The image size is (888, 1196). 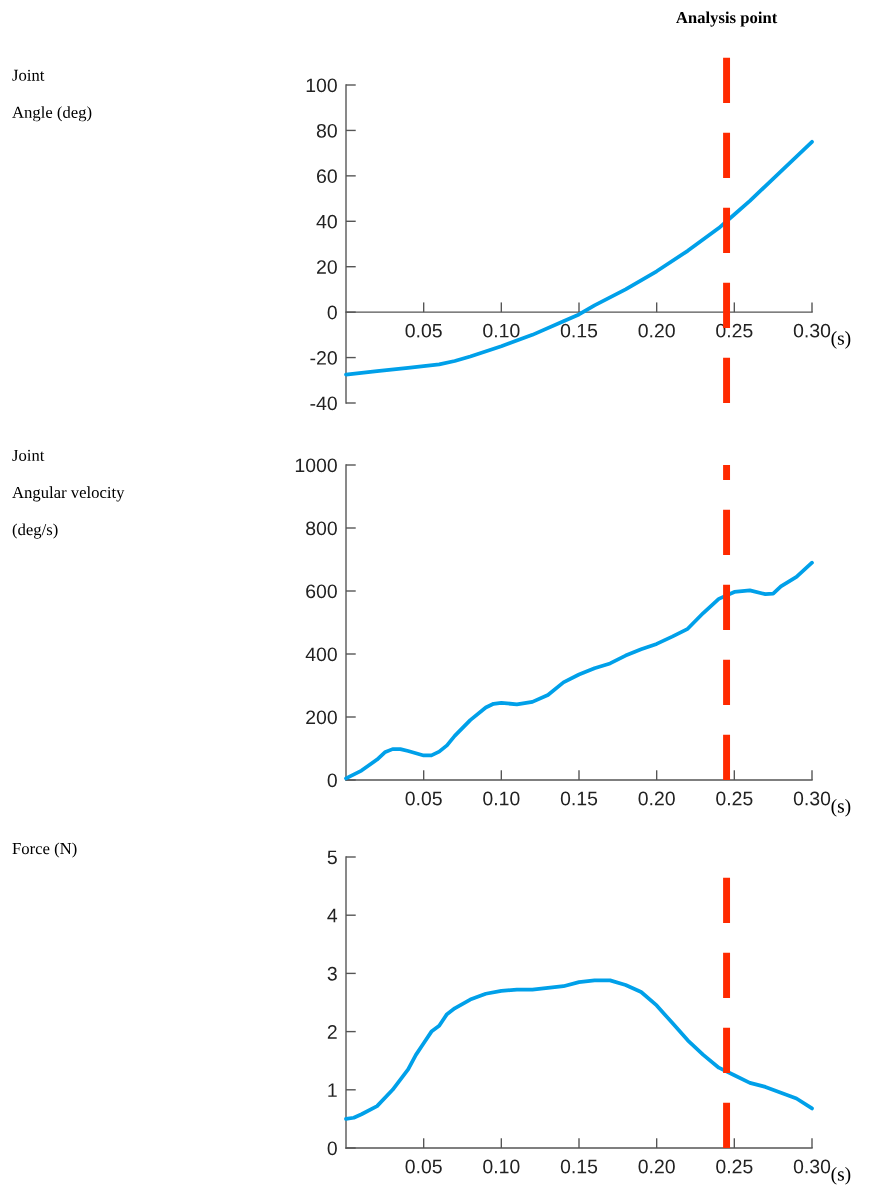 What do you see at coordinates (727, 19) in the screenshot?
I see `ref-line-label: Analysis point` at bounding box center [727, 19].